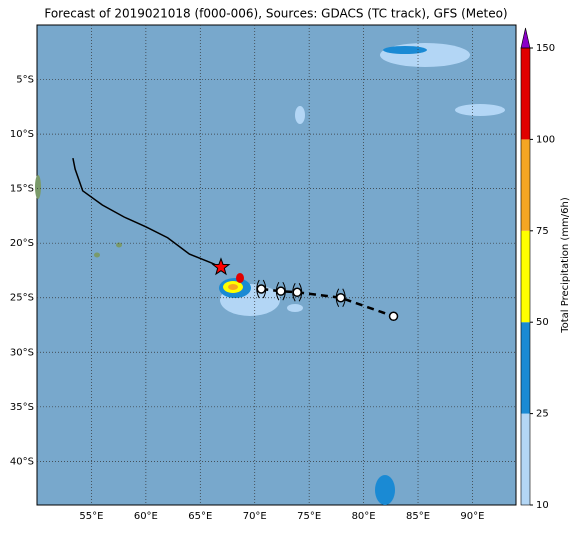 This screenshot has height=533, width=581. I want to click on colorbar-tick-label: 10, so click(542, 505).